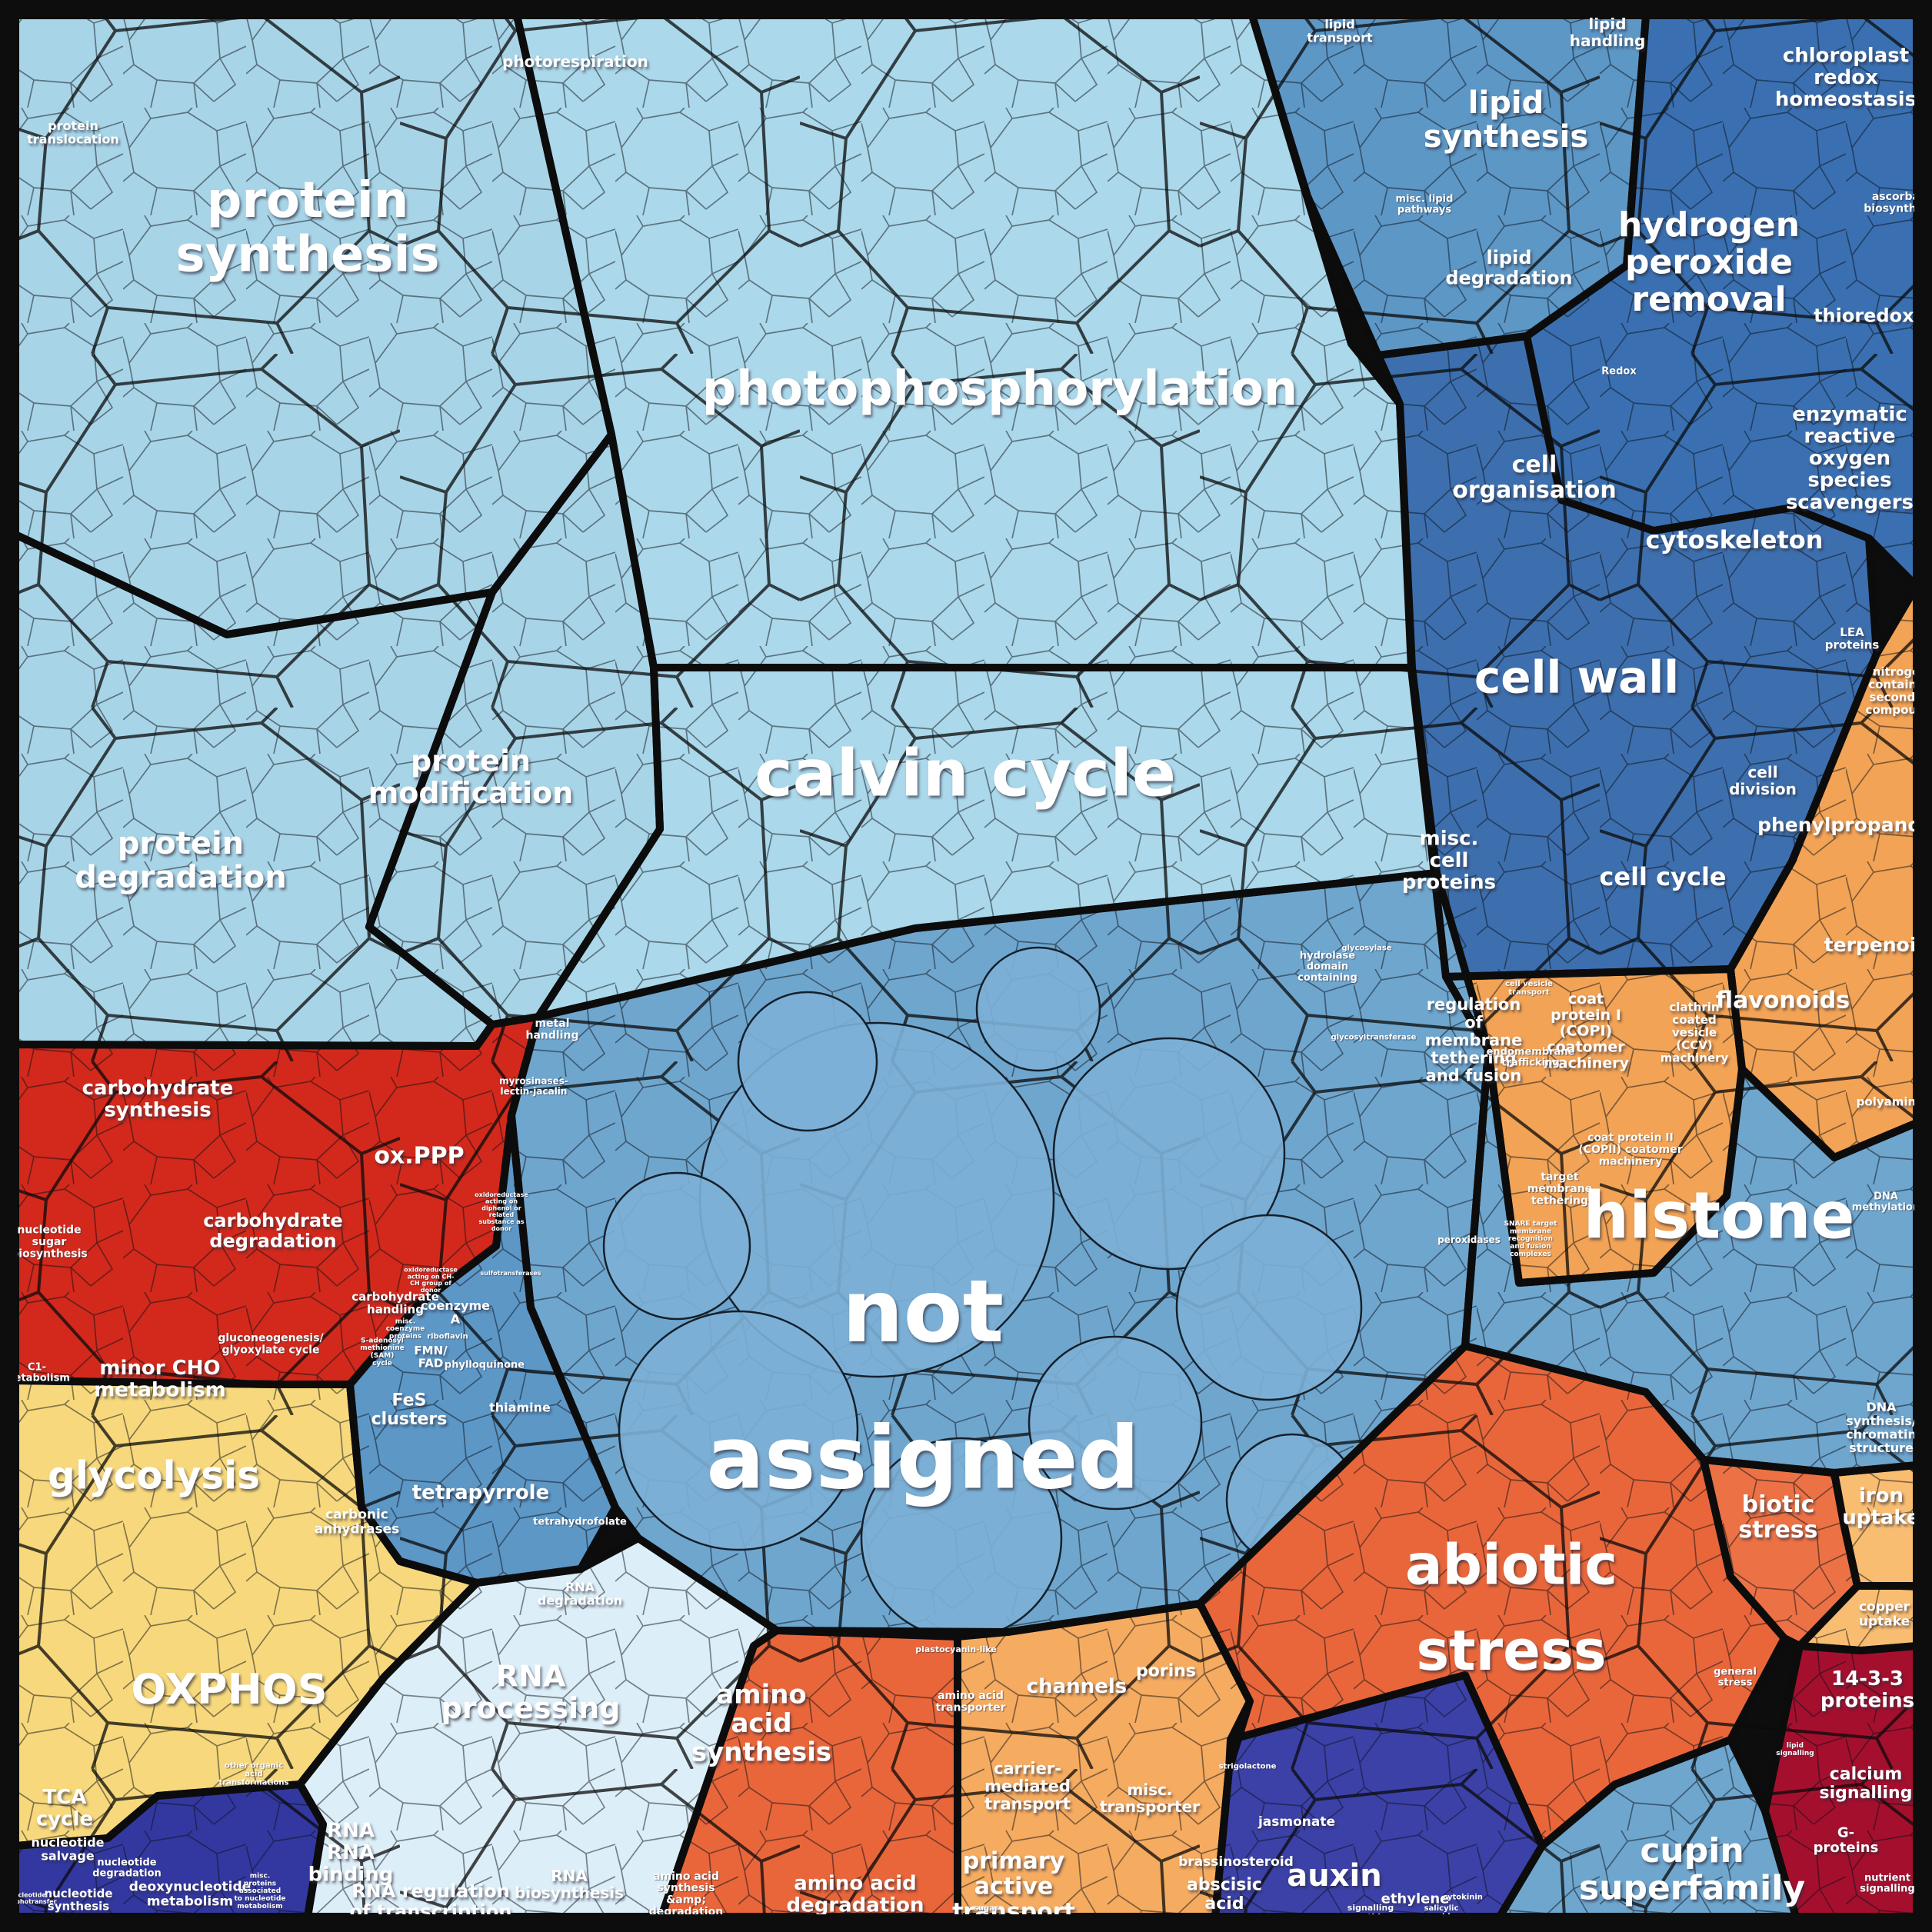  Describe the element at coordinates (1506, 120) in the screenshot. I see `lipid-metabolism-label: lipid synthesis` at that location.